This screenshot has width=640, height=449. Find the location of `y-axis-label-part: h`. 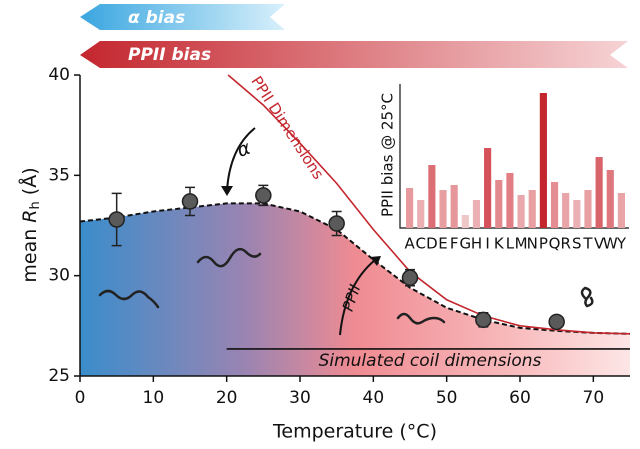

y-axis-label-part: h is located at coordinates (35, 205).